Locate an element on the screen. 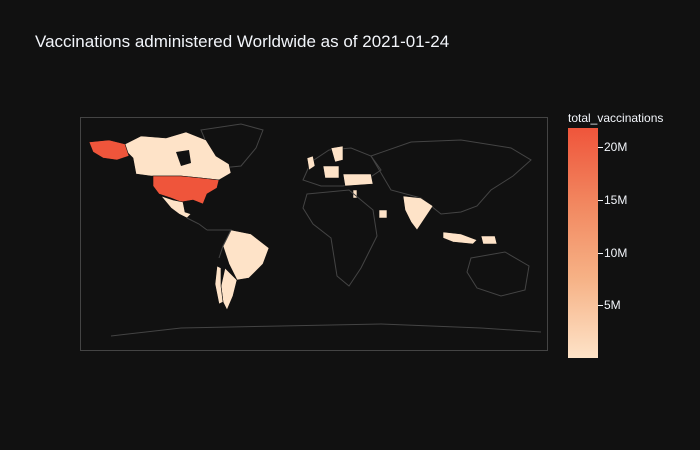 The width and height of the screenshot is (700, 450). country-canada is located at coordinates (176, 156).